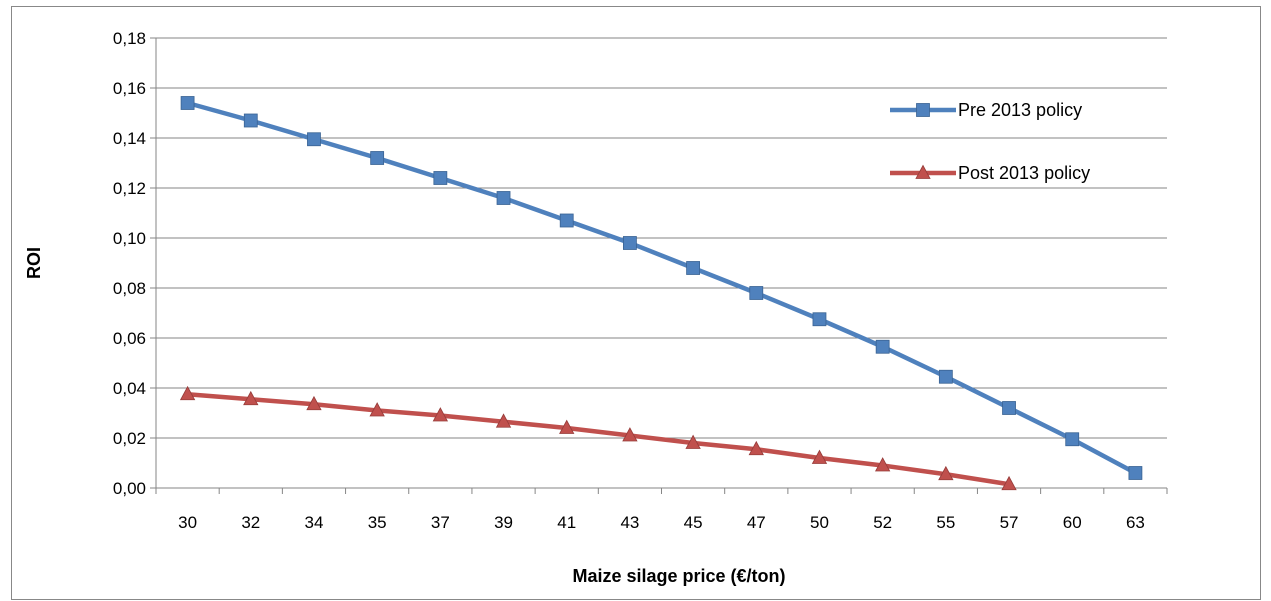 Image resolution: width=1271 pixels, height=601 pixels. Describe the element at coordinates (129, 238) in the screenshot. I see `y-tick-label: 0,10` at that location.